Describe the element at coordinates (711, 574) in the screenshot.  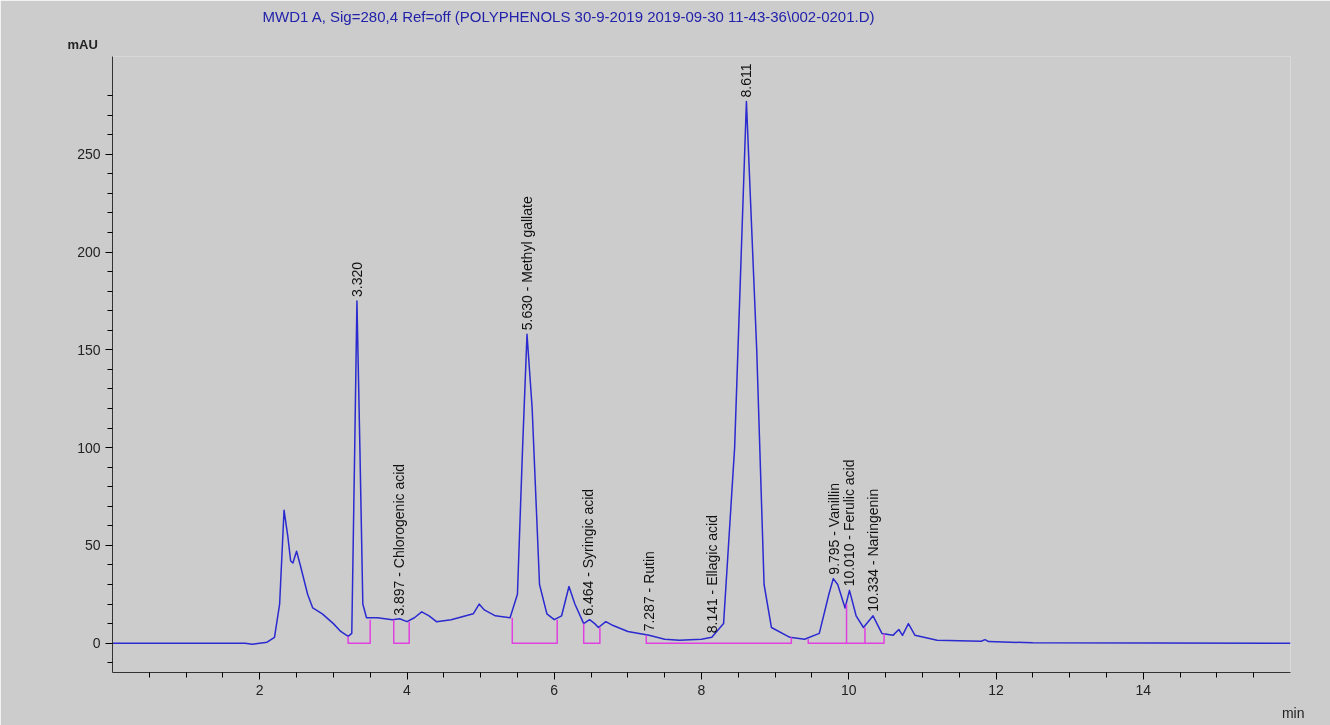
I see `annotation: 8.141 - Ellagic acid` at that location.